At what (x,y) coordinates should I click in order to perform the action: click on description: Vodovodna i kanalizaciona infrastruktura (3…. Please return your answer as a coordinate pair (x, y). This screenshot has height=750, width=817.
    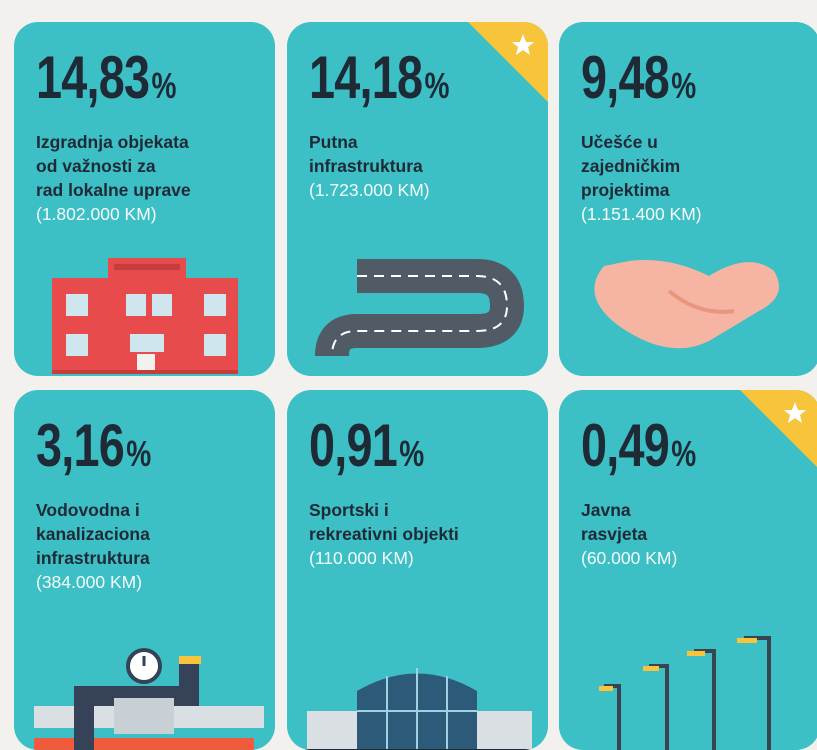
    Looking at the image, I should click on (153, 546).